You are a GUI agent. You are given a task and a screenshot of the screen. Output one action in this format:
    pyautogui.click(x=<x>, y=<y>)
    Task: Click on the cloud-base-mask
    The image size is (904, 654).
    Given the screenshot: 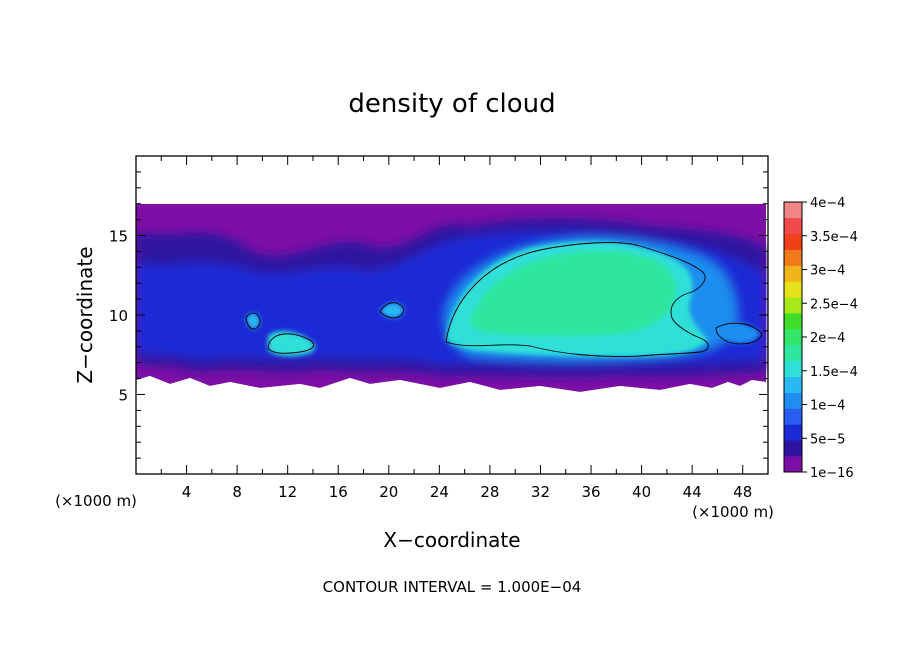 What is the action you would take?
    pyautogui.click(x=451, y=425)
    